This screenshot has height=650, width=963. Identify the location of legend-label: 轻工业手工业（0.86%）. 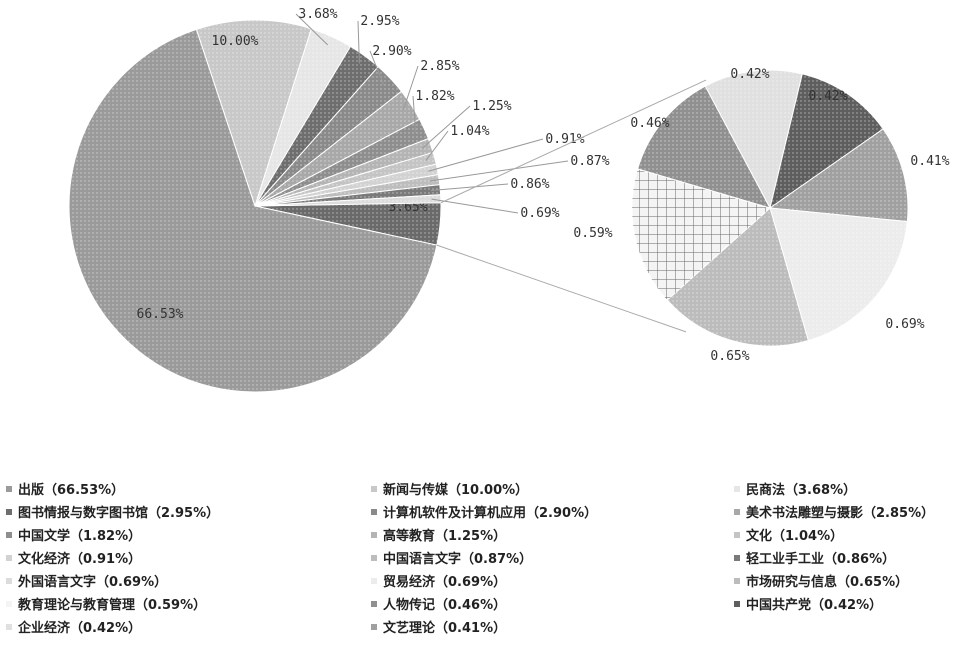
(821, 559).